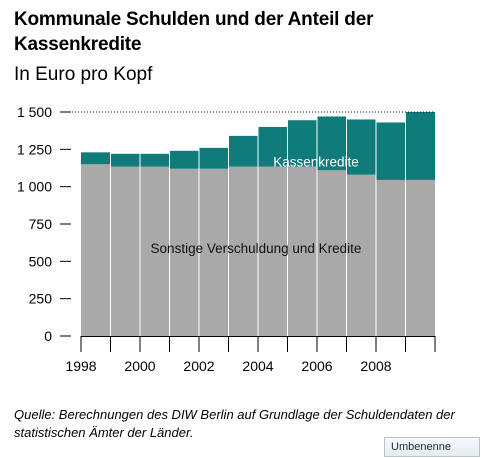 The width and height of the screenshot is (482, 458). Describe the element at coordinates (316, 161) in the screenshot. I see `series-label-cash-credit: Kassenkredite` at that location.